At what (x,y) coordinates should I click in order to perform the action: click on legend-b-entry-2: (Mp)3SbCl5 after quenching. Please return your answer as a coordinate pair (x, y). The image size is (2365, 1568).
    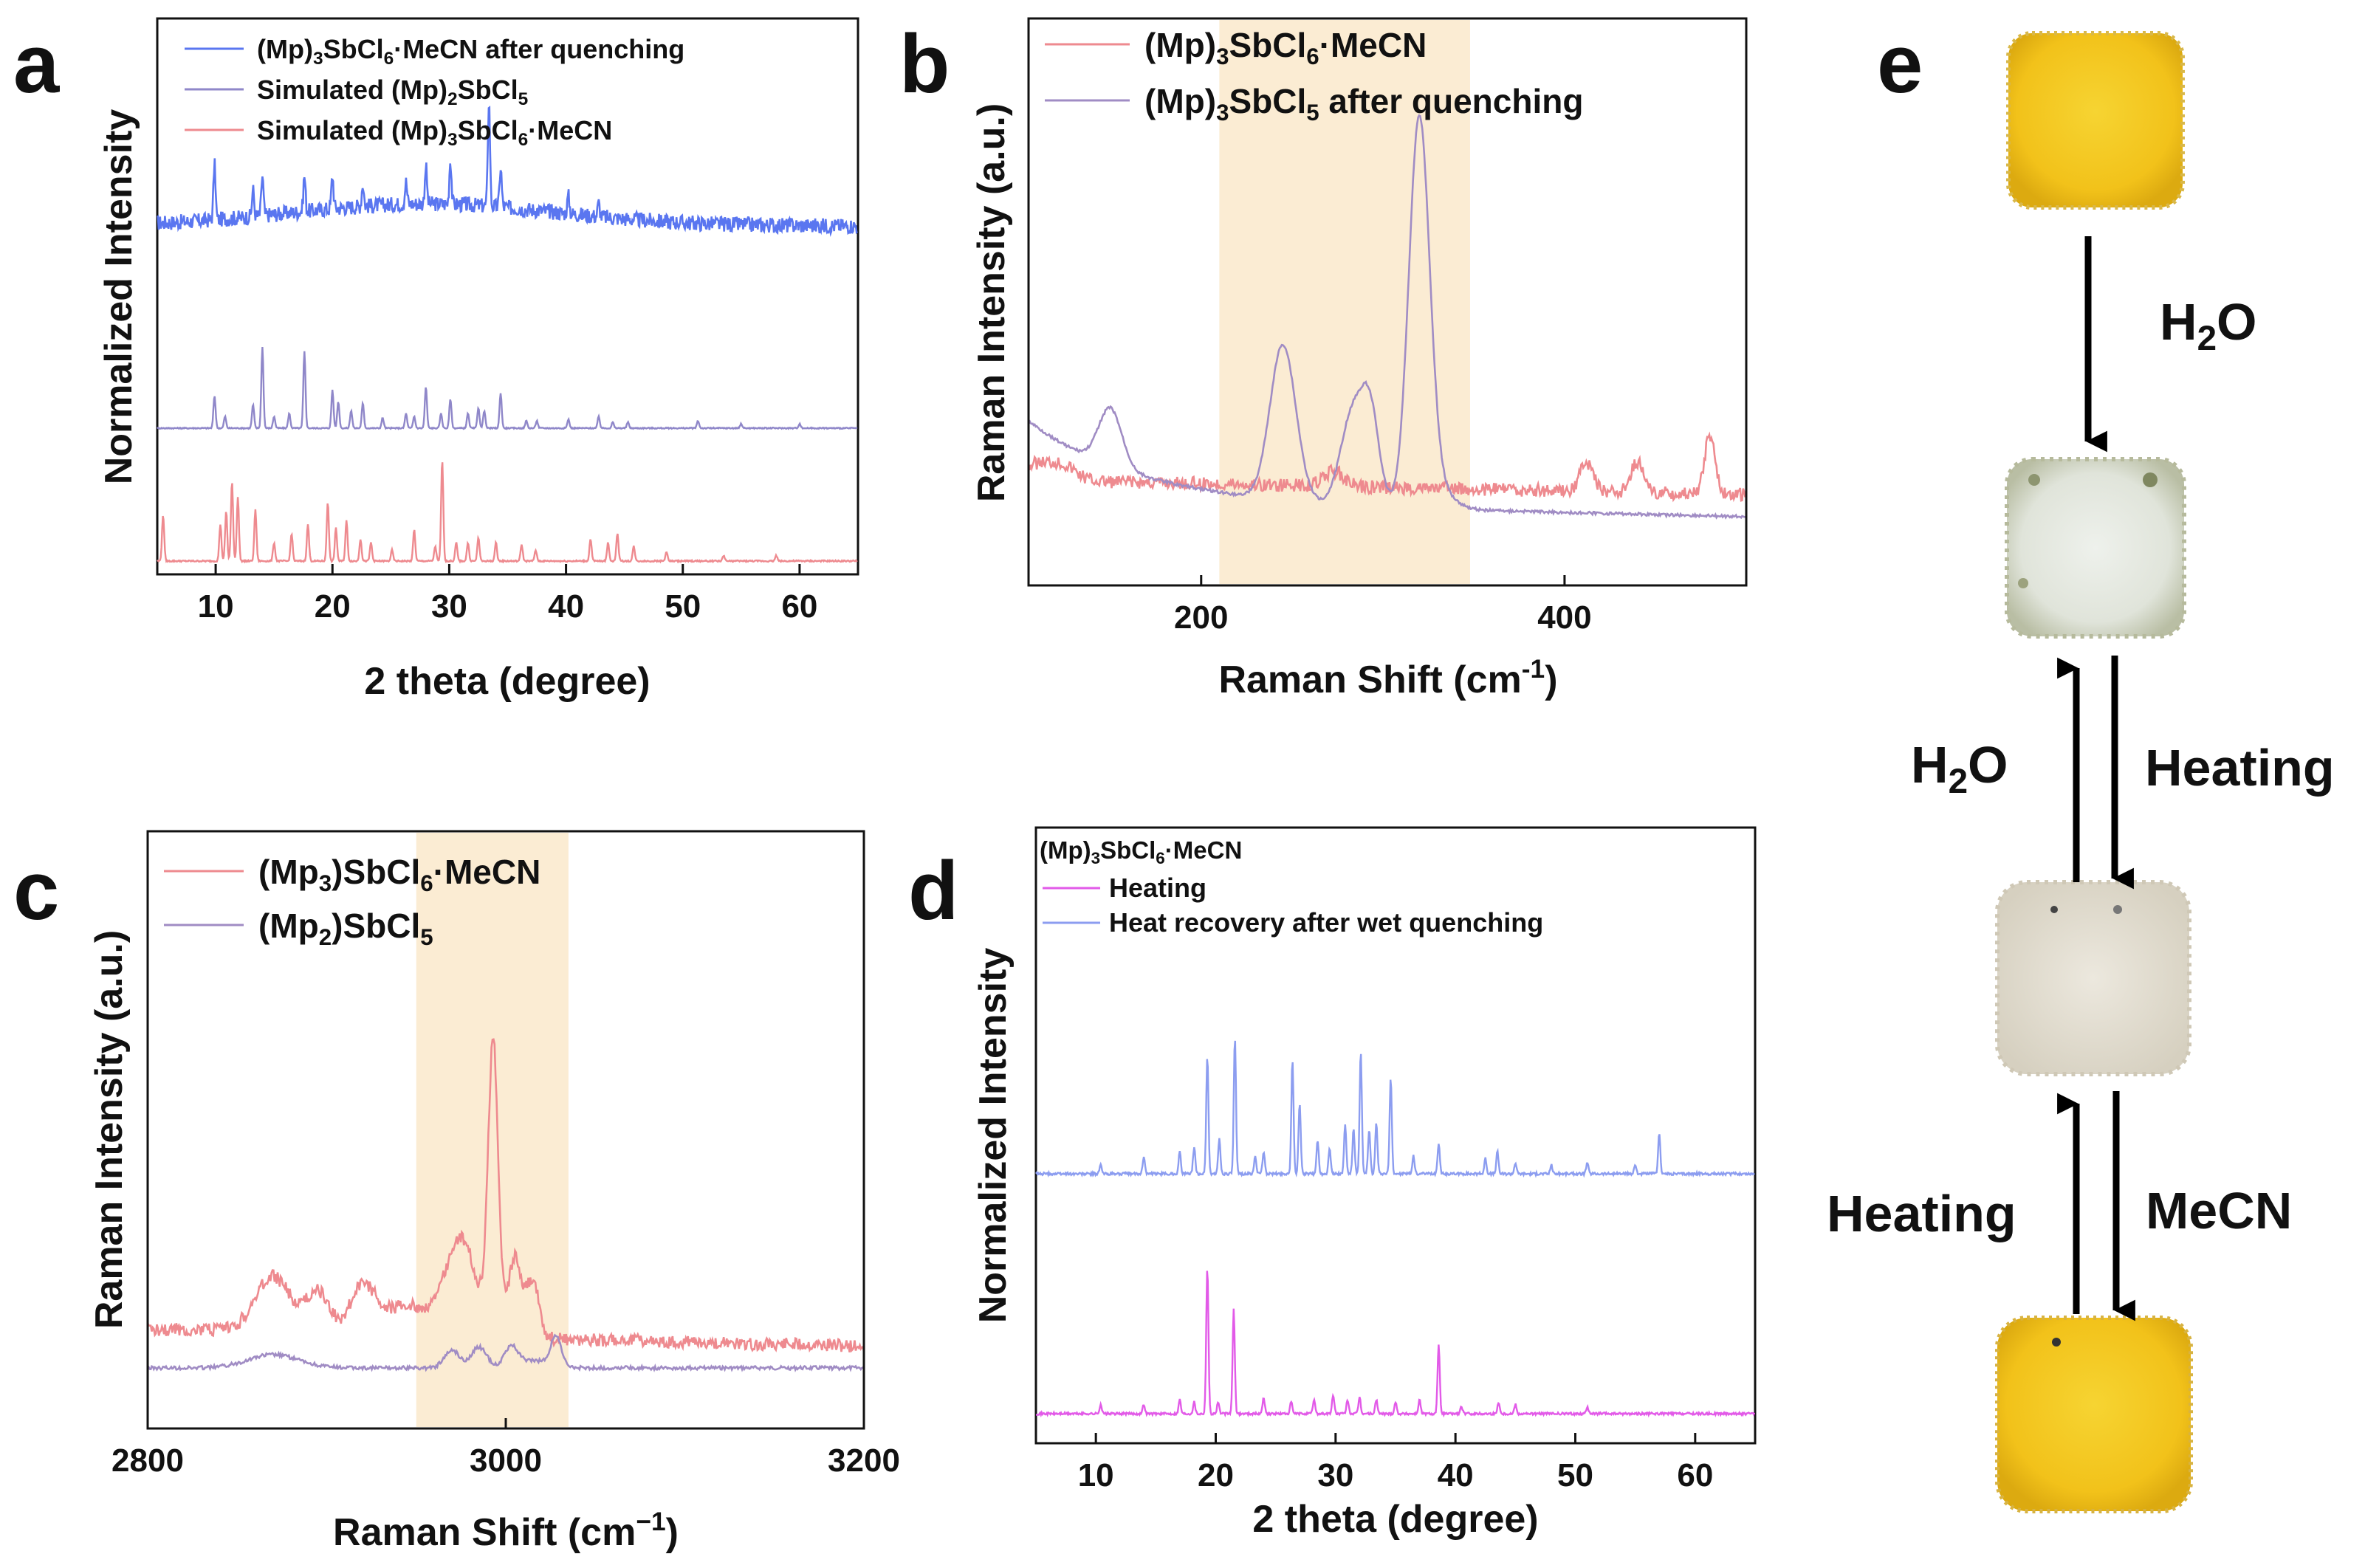
    Looking at the image, I should click on (1363, 103).